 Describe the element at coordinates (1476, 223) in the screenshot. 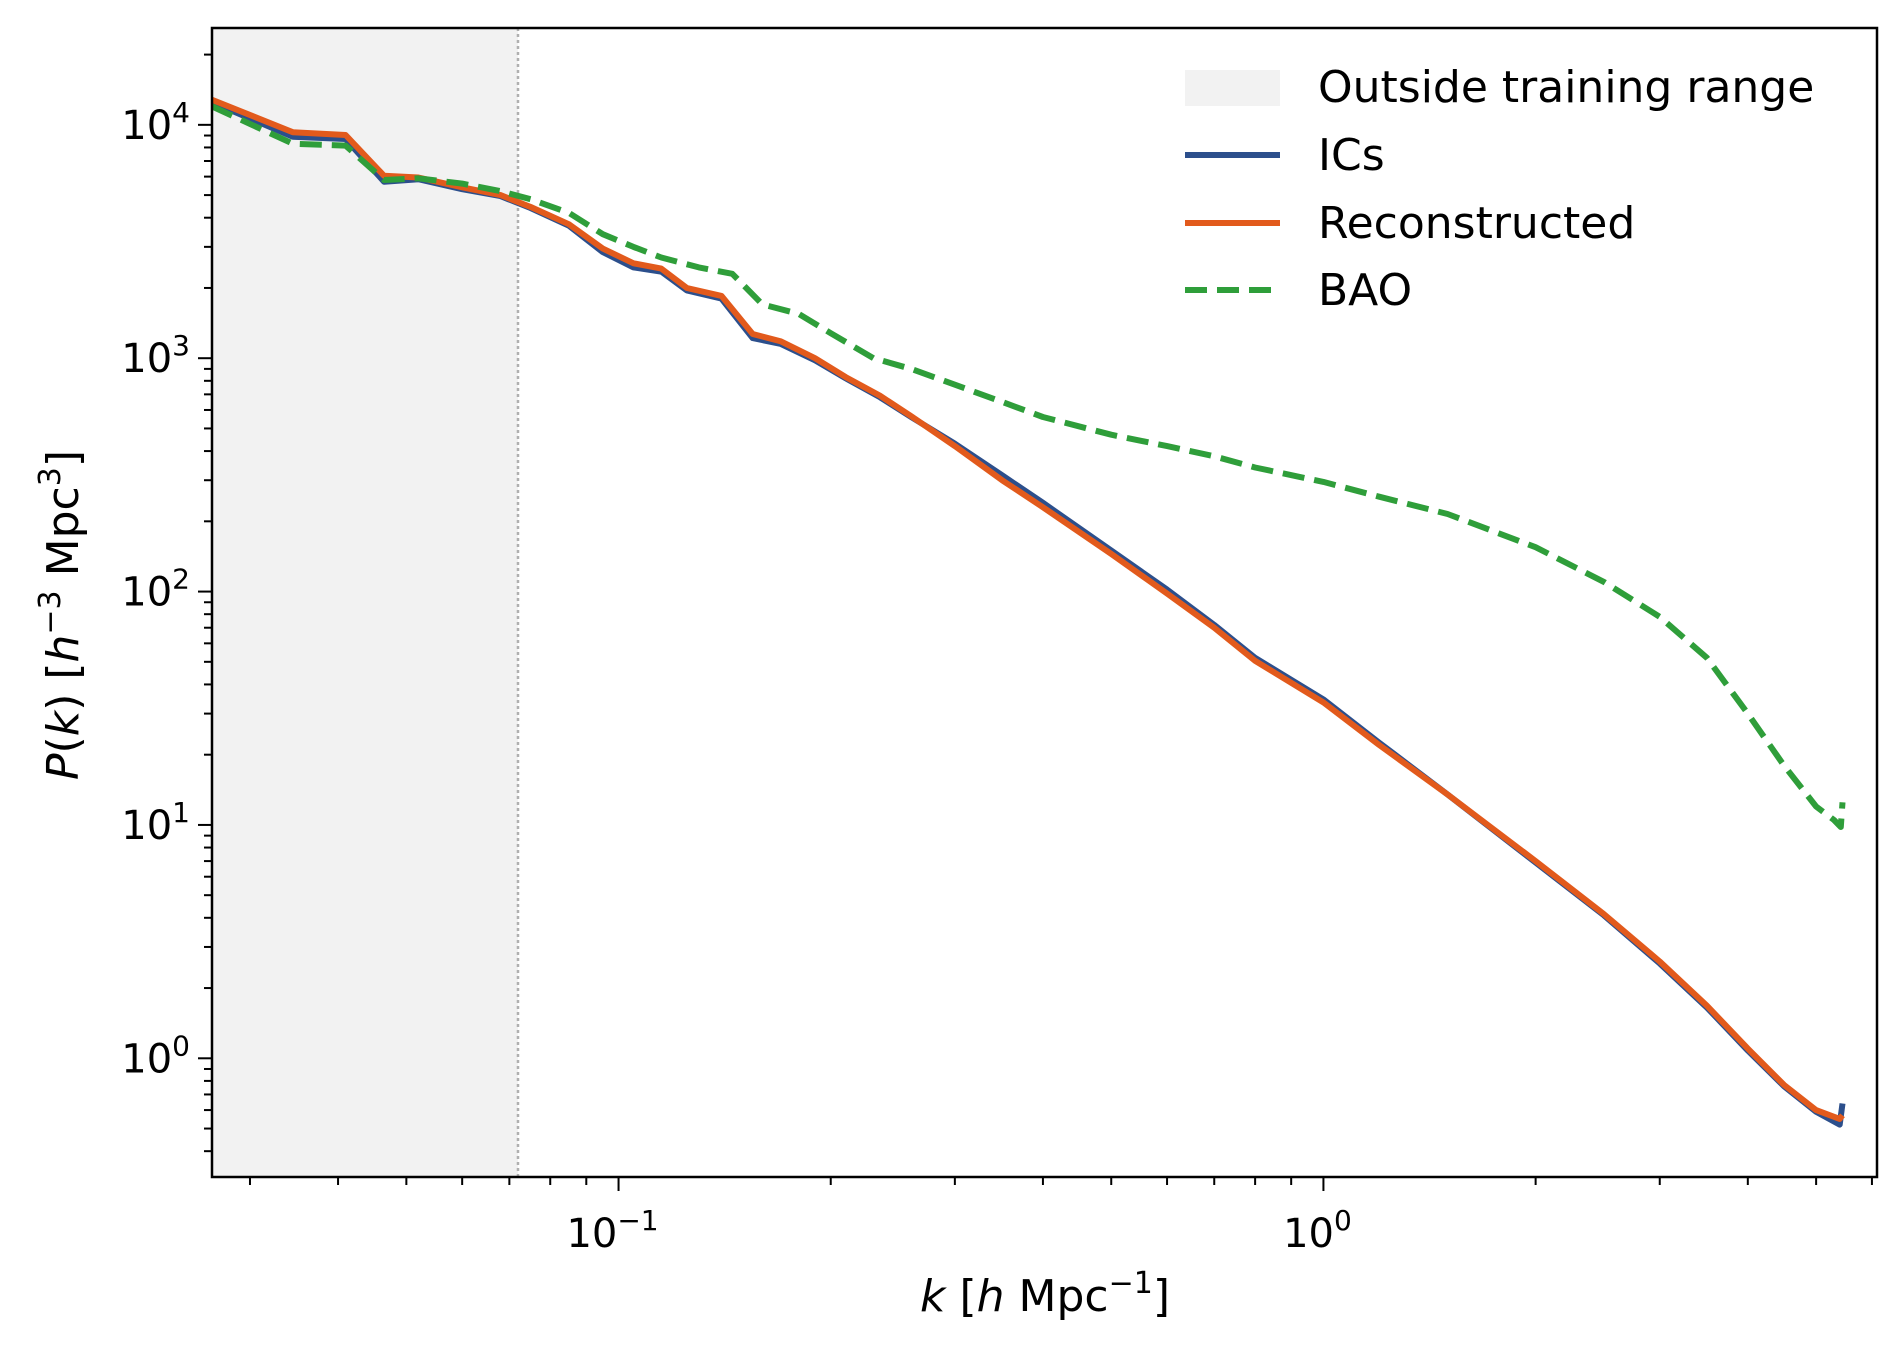

I see `legend-label-reconstructed: Reconstructed` at that location.